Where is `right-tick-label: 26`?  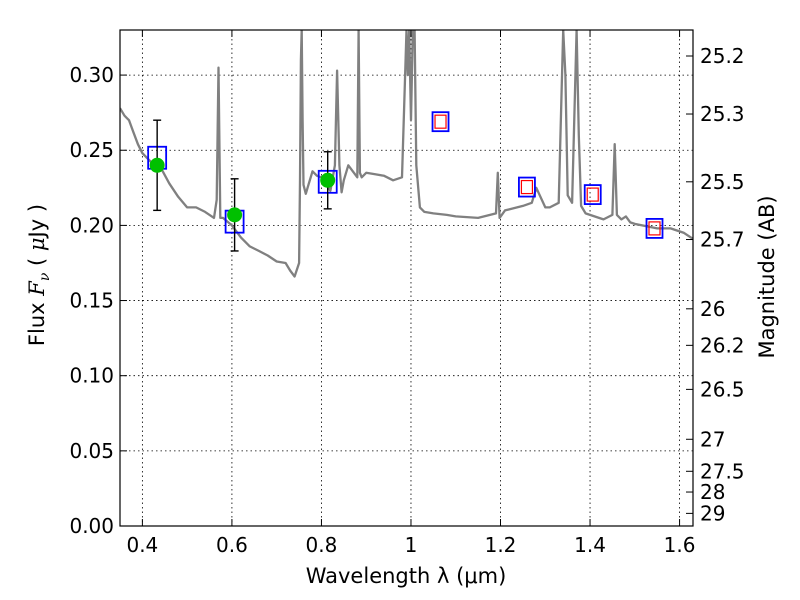 right-tick-label: 26 is located at coordinates (712, 309).